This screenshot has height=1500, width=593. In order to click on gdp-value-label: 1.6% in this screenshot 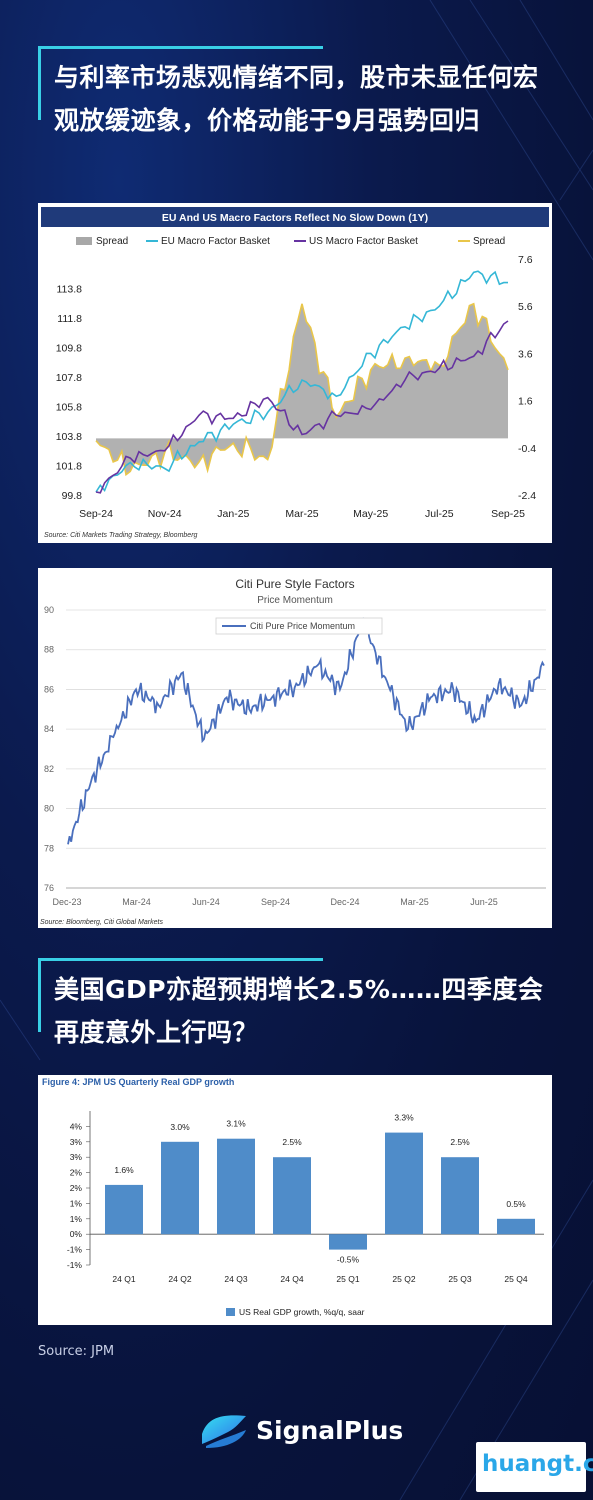, I will do `click(124, 1170)`.